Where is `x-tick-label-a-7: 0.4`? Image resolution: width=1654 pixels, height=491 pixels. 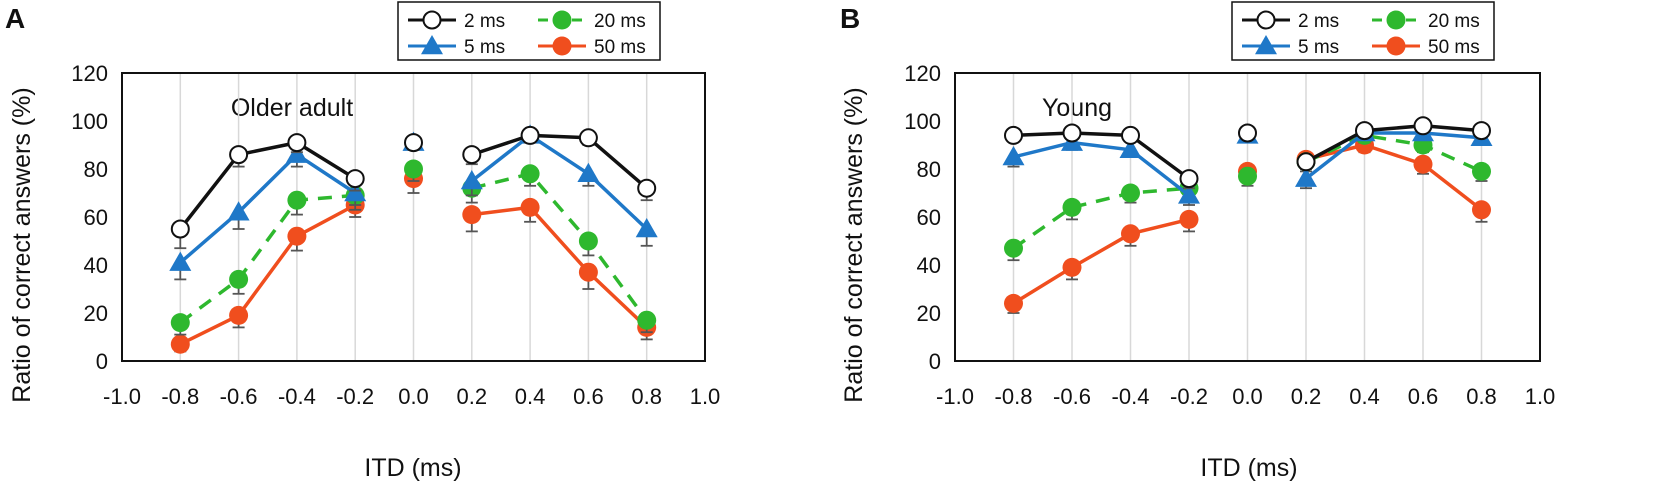
x-tick-label-a-7: 0.4 is located at coordinates (530, 396).